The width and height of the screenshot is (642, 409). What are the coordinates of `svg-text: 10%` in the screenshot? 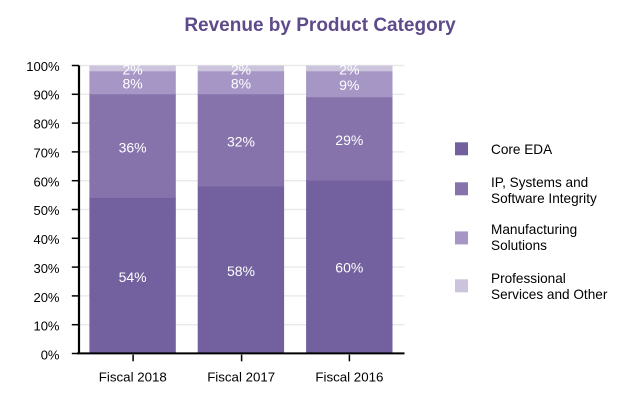 It's located at (46, 326).